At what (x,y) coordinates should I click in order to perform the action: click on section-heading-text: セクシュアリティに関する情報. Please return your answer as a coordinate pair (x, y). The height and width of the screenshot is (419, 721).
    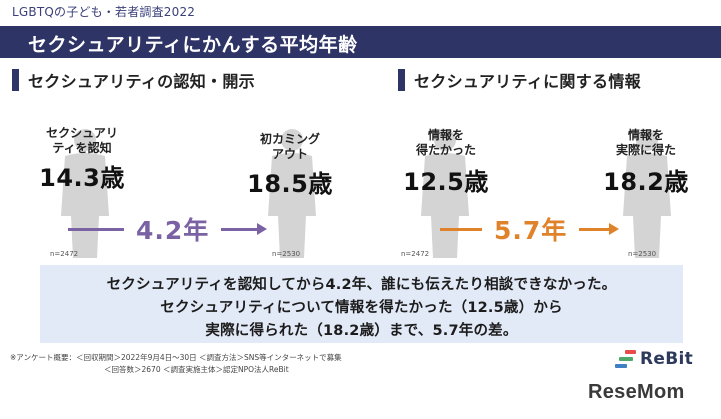
    Looking at the image, I should click on (527, 81).